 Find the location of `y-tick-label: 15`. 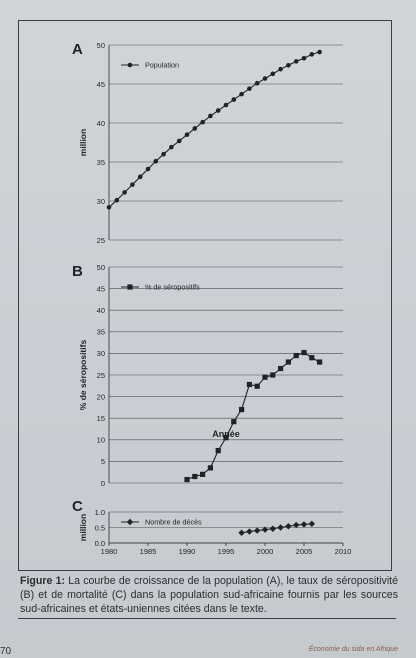

y-tick-label: 15 is located at coordinates (101, 418).